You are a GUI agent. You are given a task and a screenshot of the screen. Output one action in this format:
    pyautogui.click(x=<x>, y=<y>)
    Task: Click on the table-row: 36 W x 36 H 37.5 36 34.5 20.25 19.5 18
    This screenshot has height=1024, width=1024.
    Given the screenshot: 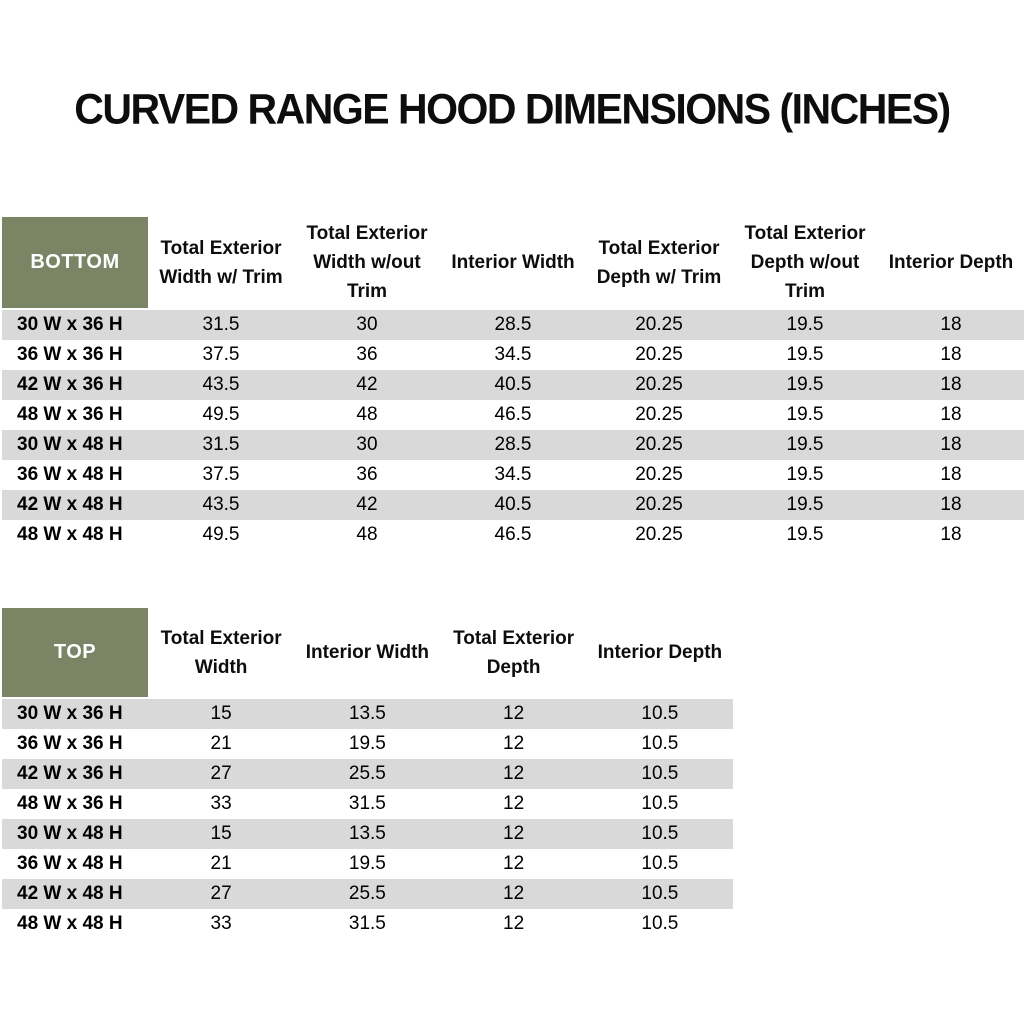 What is the action you would take?
    pyautogui.click(x=513, y=355)
    